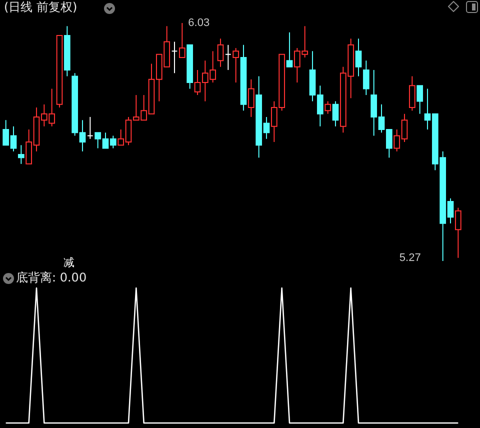 This screenshot has height=428, width=480. Describe the element at coordinates (51, 277) in the screenshot. I see `chart-title: 底背离: 0.00` at that location.